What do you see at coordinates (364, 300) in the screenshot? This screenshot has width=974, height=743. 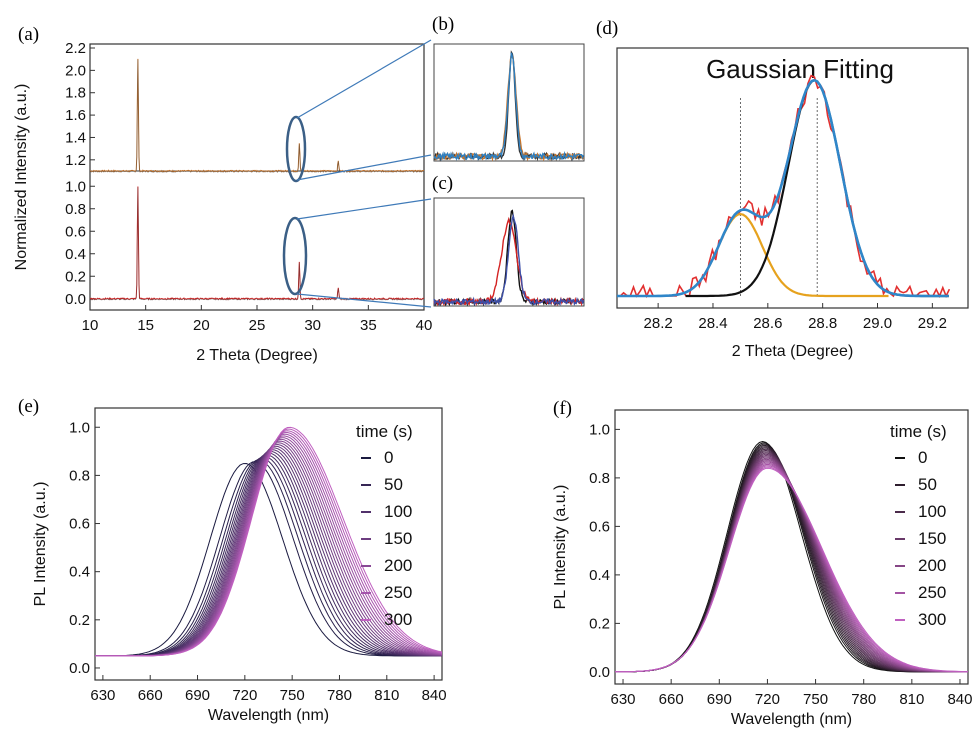 I see `zoom-connector-c-bottom` at bounding box center [364, 300].